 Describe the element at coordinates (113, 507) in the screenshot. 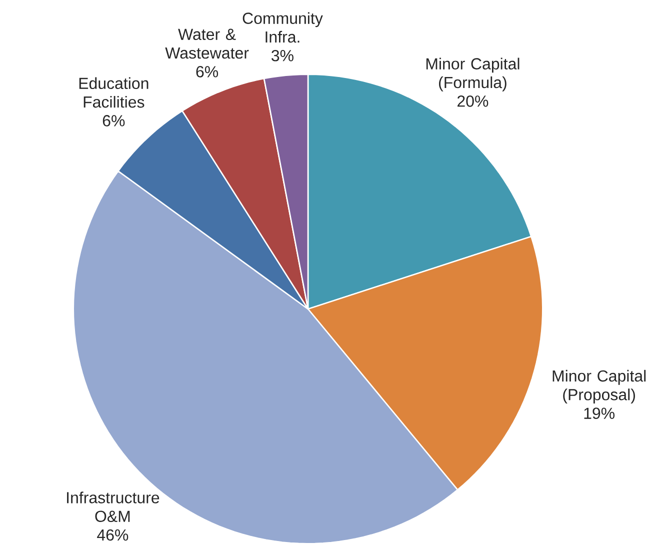

I see `slice-label: Infrastructure O&M` at that location.